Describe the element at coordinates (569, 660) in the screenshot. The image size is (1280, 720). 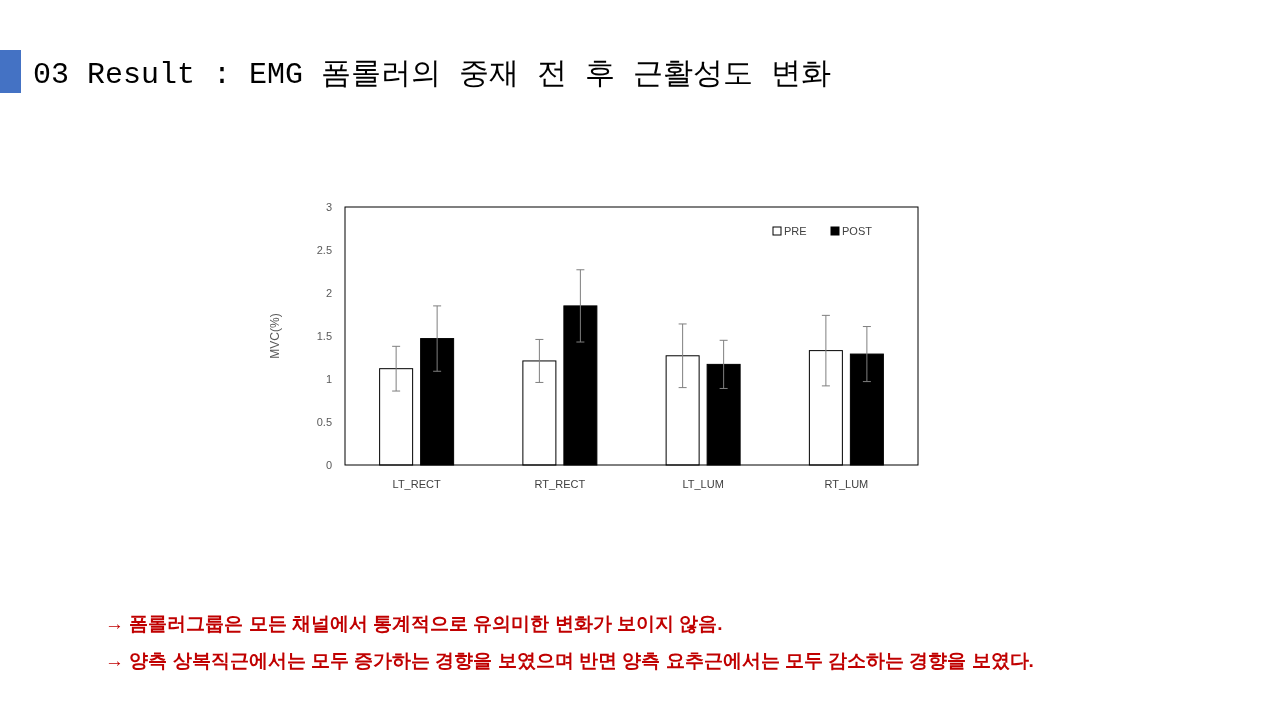
I see `text: → 양측 상복직근에서는 모두 증가하는 경향을 보였으며 반면 양측 요추근에서는 모두 감소하는 경향을 보였다.` at that location.